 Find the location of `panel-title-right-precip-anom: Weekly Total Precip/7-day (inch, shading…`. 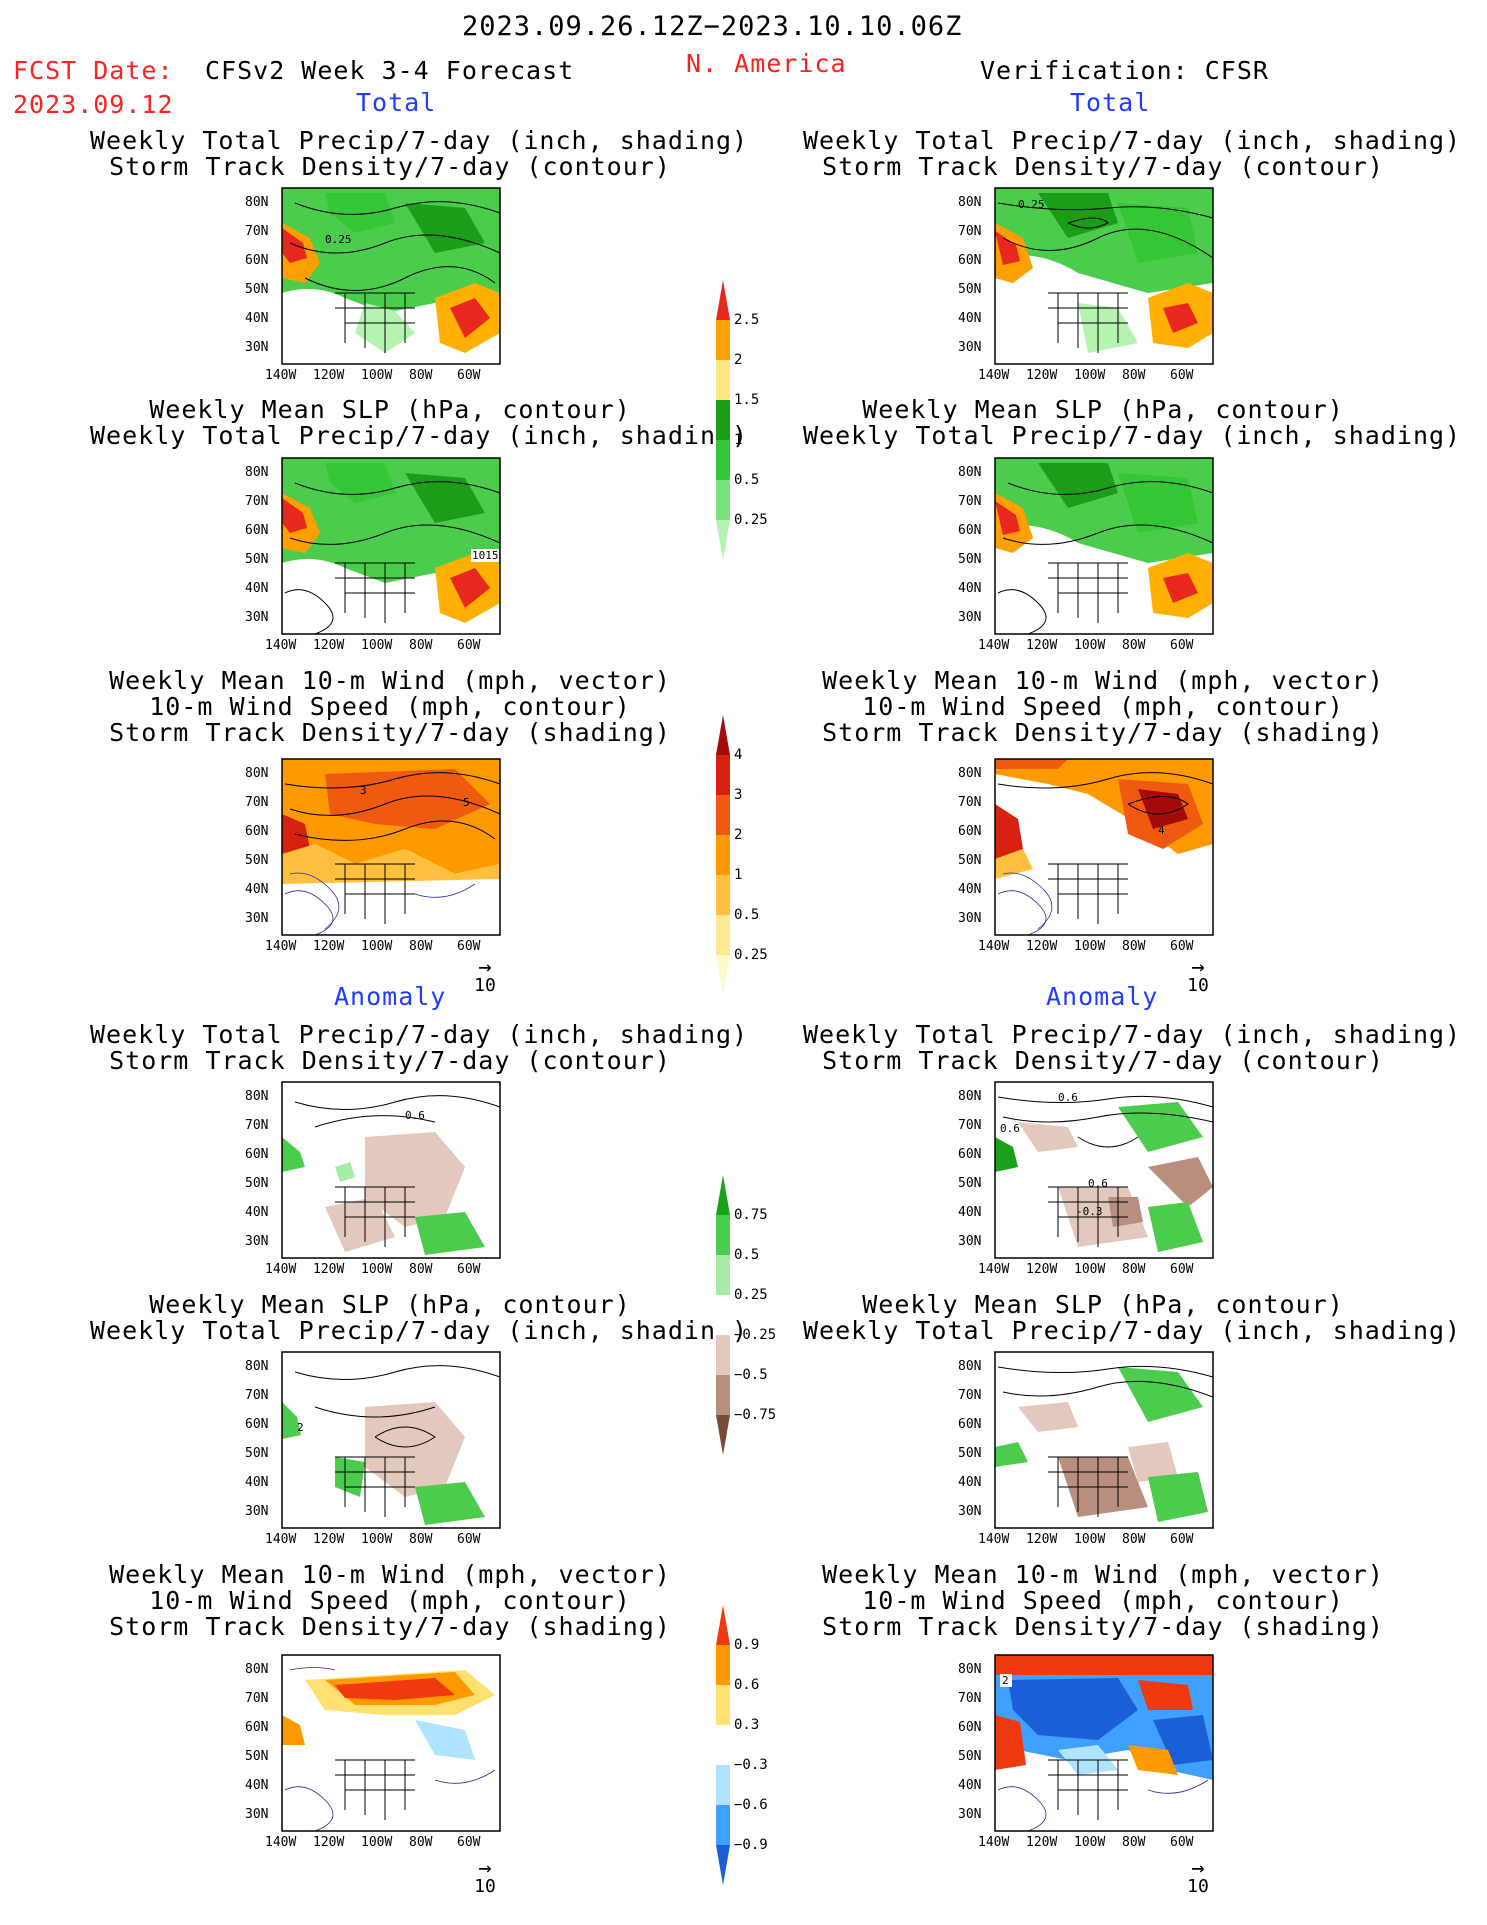

panel-title-right-precip-anom: Weekly Total Precip/7-day (inch, shading… is located at coordinates (1132, 1047).